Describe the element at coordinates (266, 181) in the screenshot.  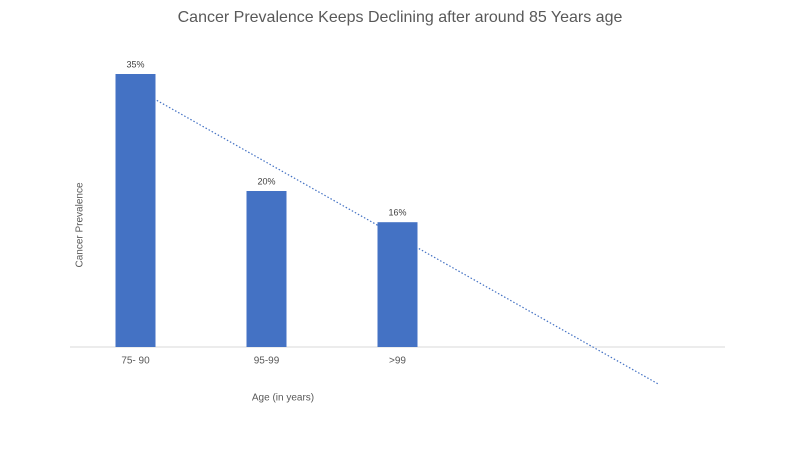
I see `data-label: 20%` at that location.